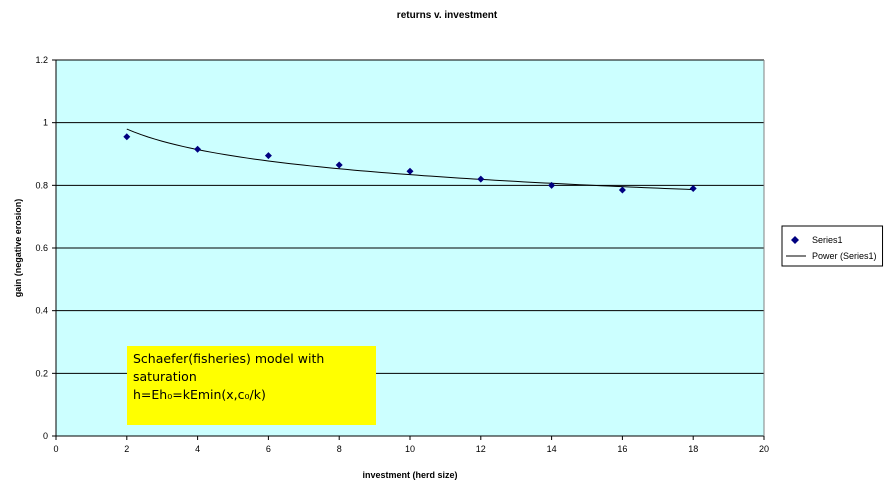 The width and height of the screenshot is (893, 481). What do you see at coordinates (41, 311) in the screenshot?
I see `y-tick-label: 0.4` at bounding box center [41, 311].